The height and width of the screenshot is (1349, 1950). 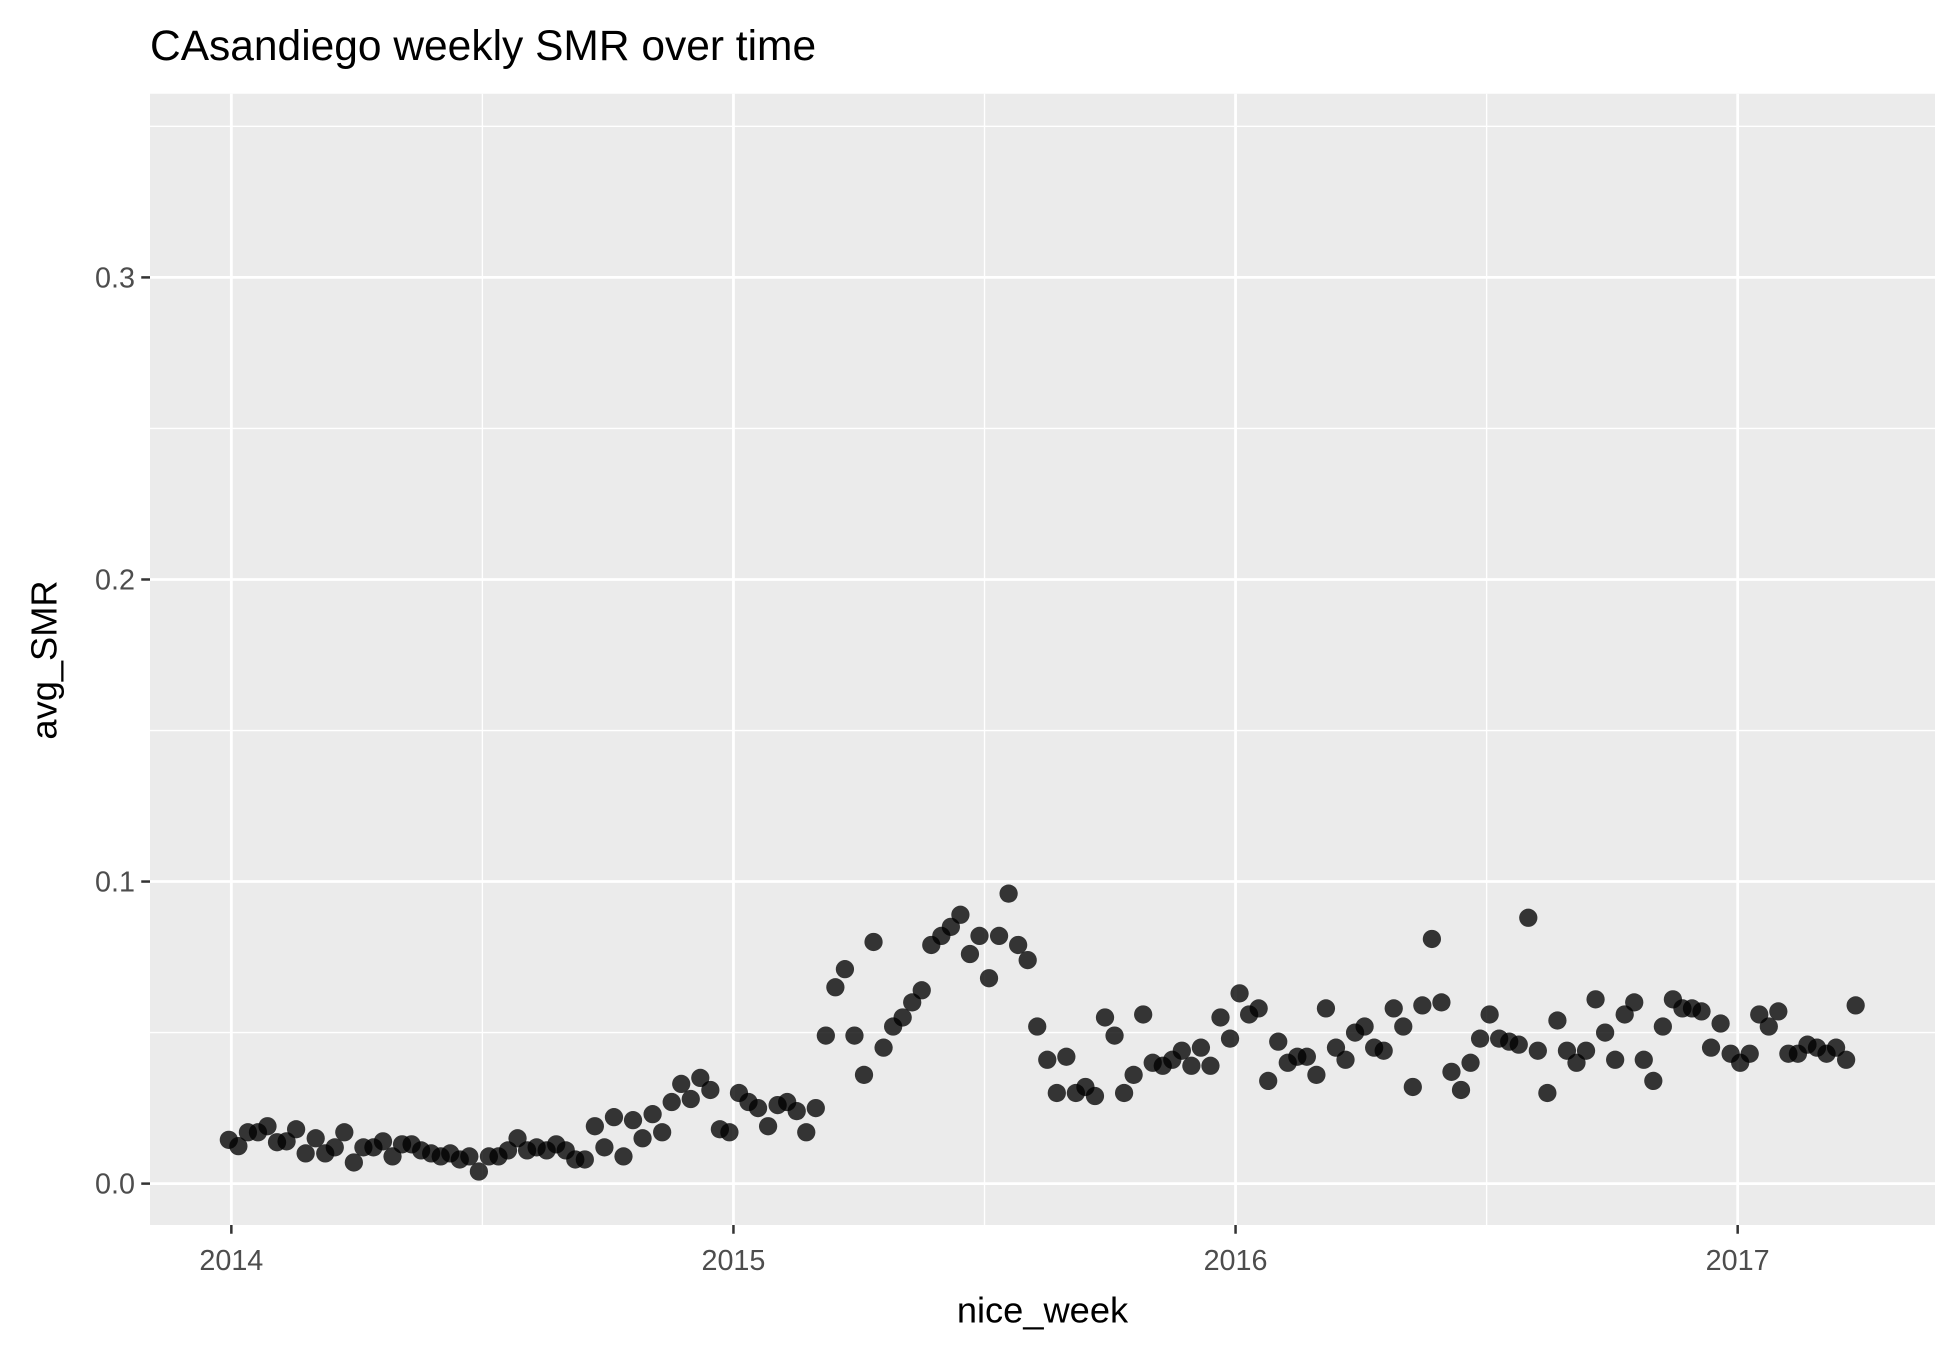 What do you see at coordinates (231, 1261) in the screenshot?
I see `x-tick-label: 2014` at bounding box center [231, 1261].